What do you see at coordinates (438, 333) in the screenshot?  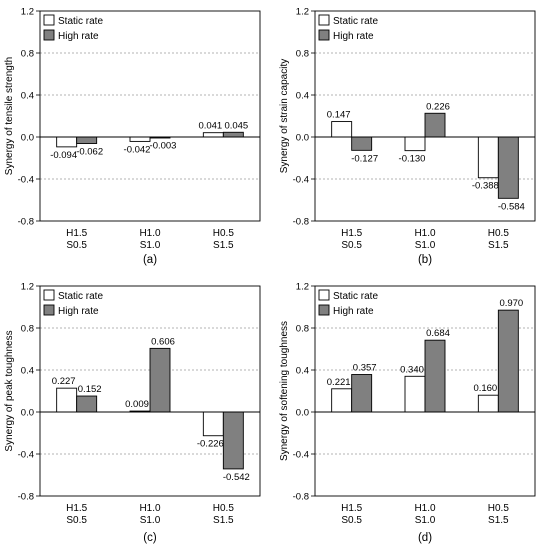 I see `data-label: 0.684` at bounding box center [438, 333].